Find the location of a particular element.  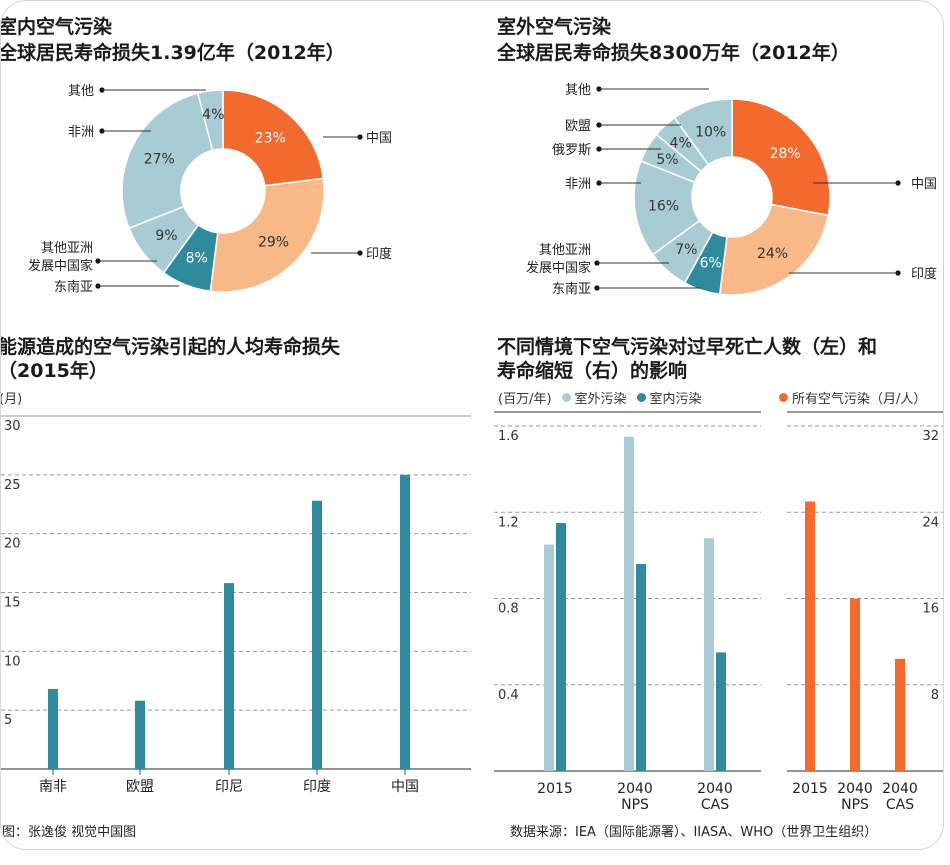

lifeloss-category-2-1: CAS is located at coordinates (900, 805).